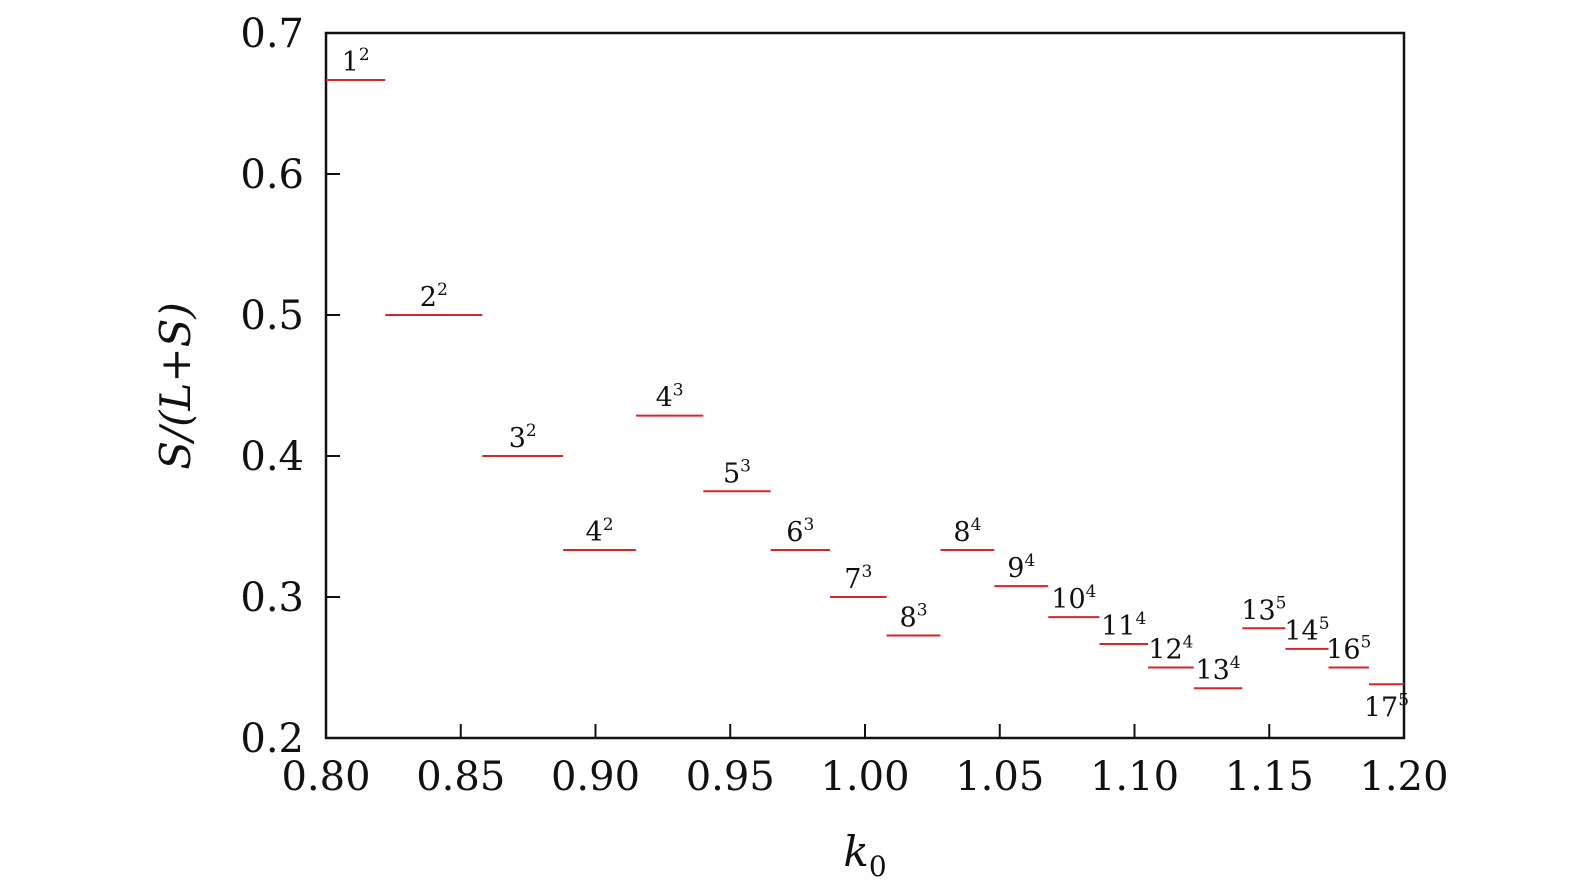  I want to click on segment-label: 114, so click(1123, 625).